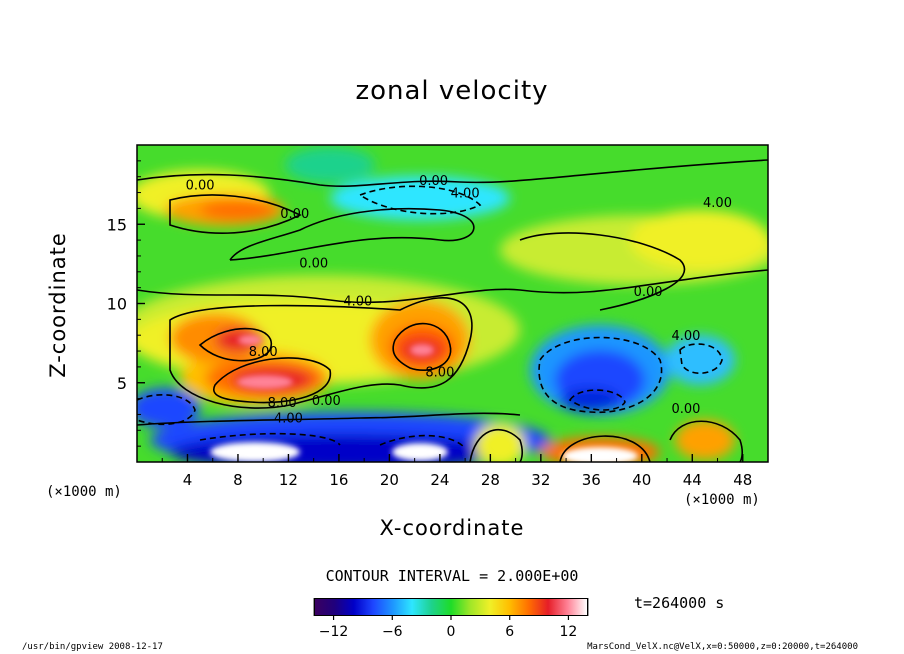 This screenshot has height=654, width=904. What do you see at coordinates (591, 480) in the screenshot?
I see `x-tick-label: 36` at bounding box center [591, 480].